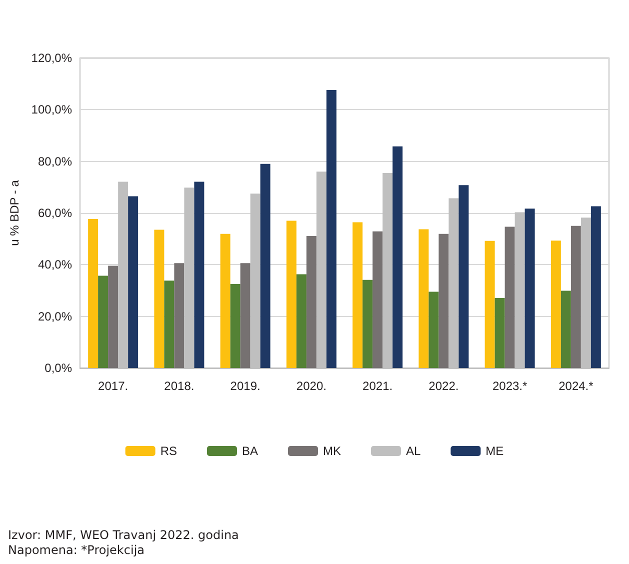 This screenshot has width=629, height=564. Describe the element at coordinates (55, 161) in the screenshot. I see `y-tick-label: 80,0%` at that location.